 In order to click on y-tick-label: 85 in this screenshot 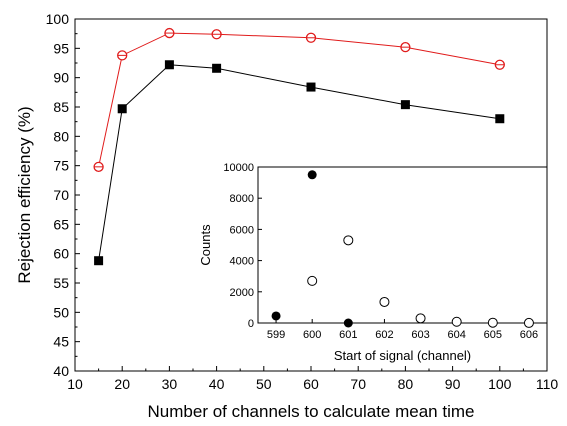, I will do `click(61, 107)`.